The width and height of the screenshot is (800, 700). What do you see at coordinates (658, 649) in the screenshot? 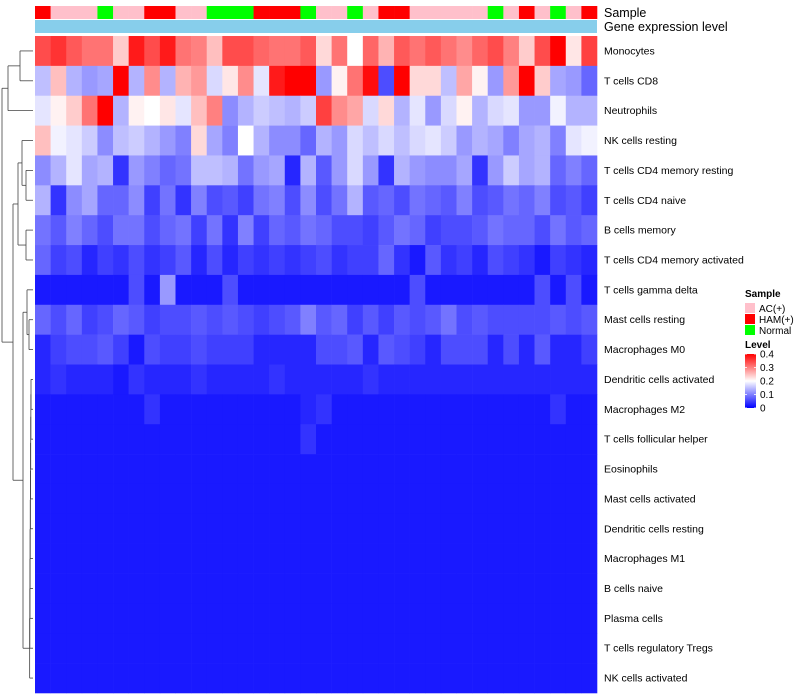
I see `row-label: T cells regulatory Tregs` at bounding box center [658, 649].